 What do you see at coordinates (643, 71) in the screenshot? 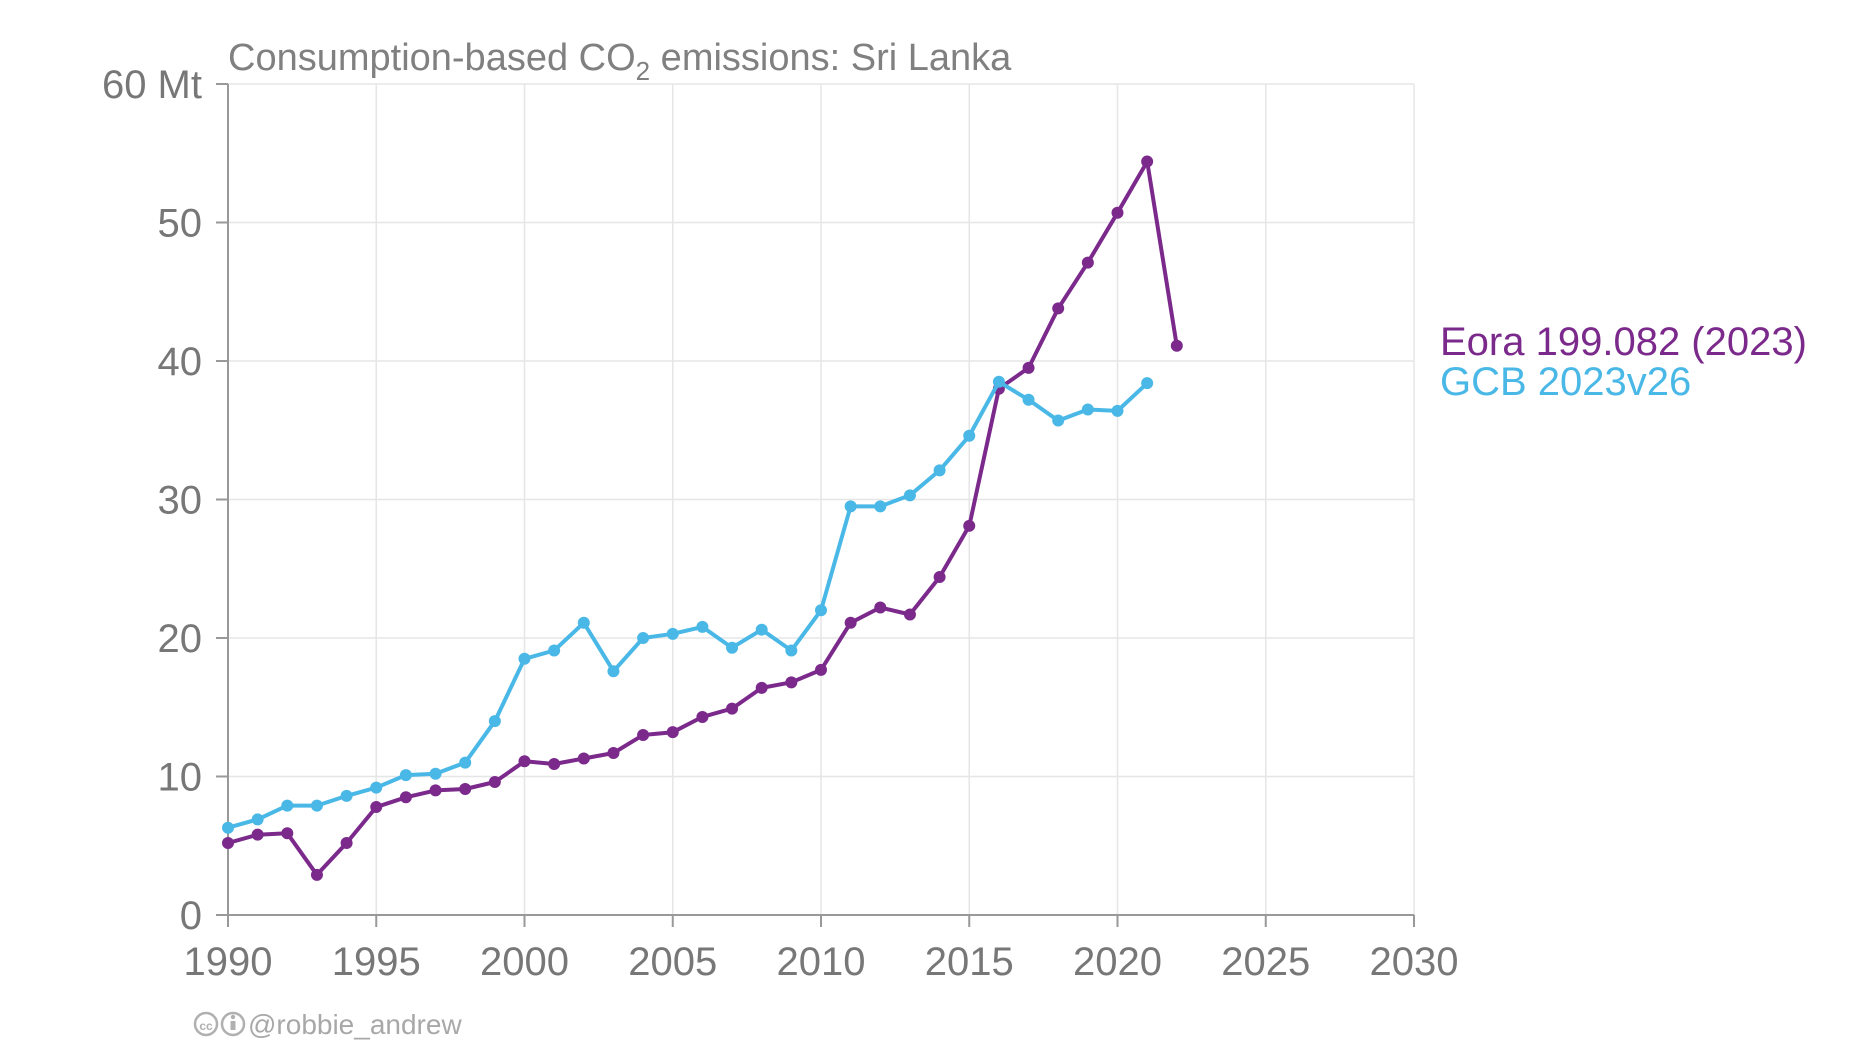
I see `title-subscript: 2` at bounding box center [643, 71].